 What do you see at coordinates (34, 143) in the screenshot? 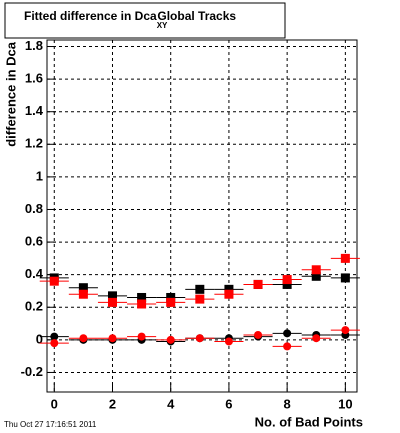
I see `y-tick-label: 1.2` at bounding box center [34, 143].